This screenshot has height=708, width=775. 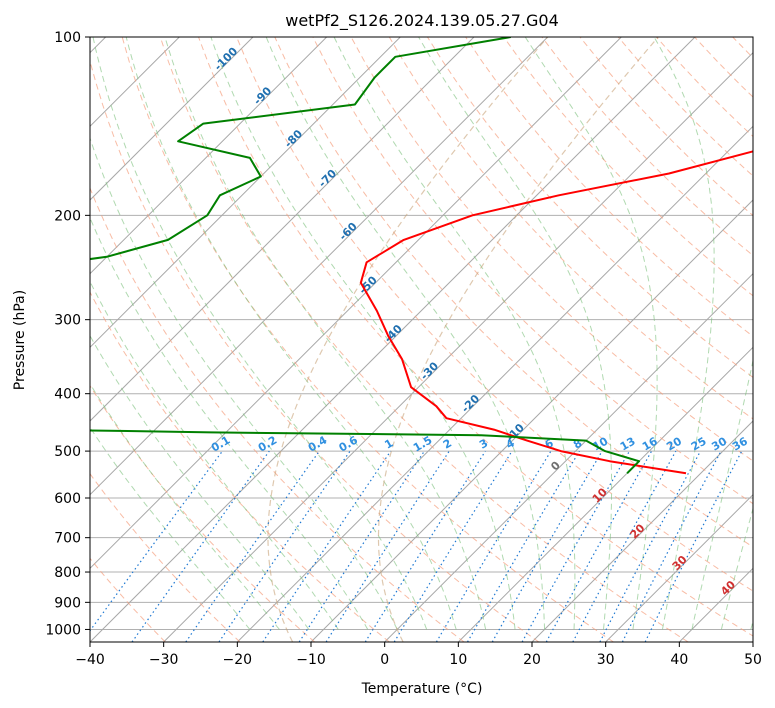 I want to click on y-tick-label: 100, so click(x=67, y=38).